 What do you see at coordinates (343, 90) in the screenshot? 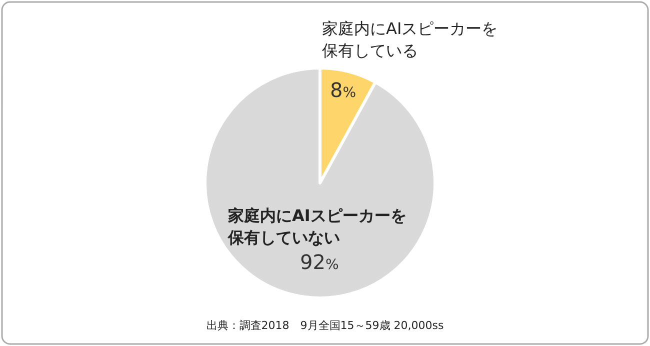
I see `data-label: 8%` at bounding box center [343, 90].